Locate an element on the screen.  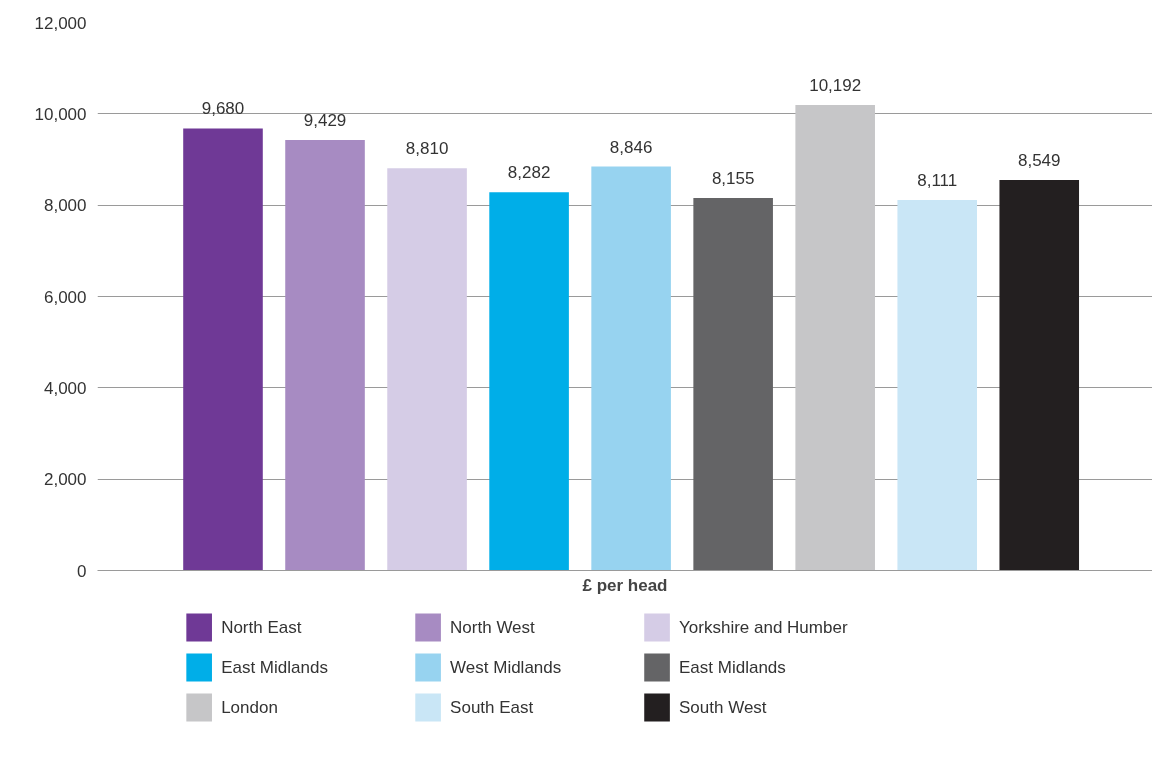
y-tick-label: 10,000 is located at coordinates (60, 114).